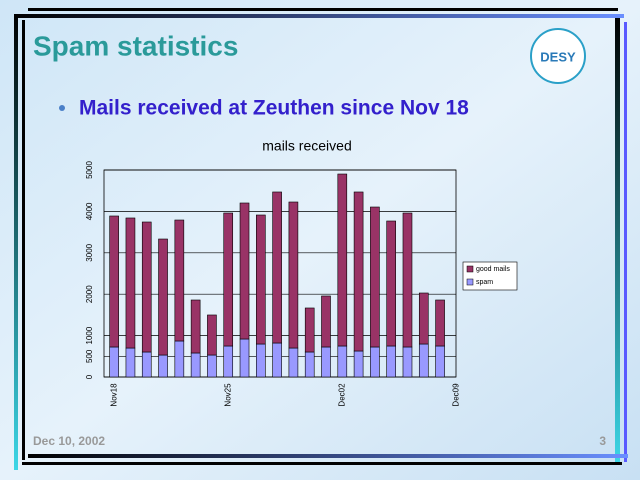 This screenshot has width=640, height=485. Describe the element at coordinates (89, 170) in the screenshot. I see `y-tick-label: 5000` at that location.